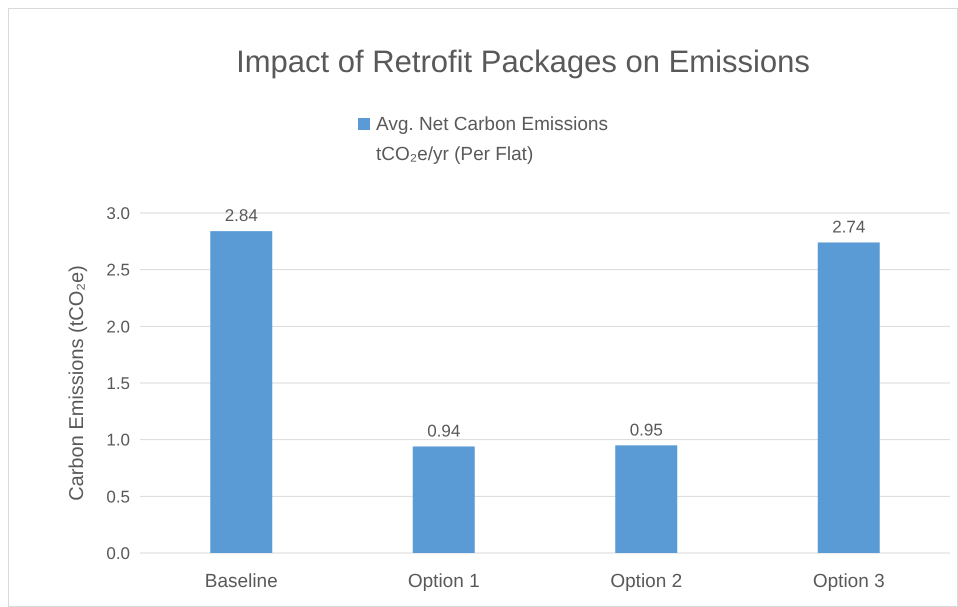 The width and height of the screenshot is (958, 607). Describe the element at coordinates (118, 270) in the screenshot. I see `y-tick-label: 2.5` at that location.